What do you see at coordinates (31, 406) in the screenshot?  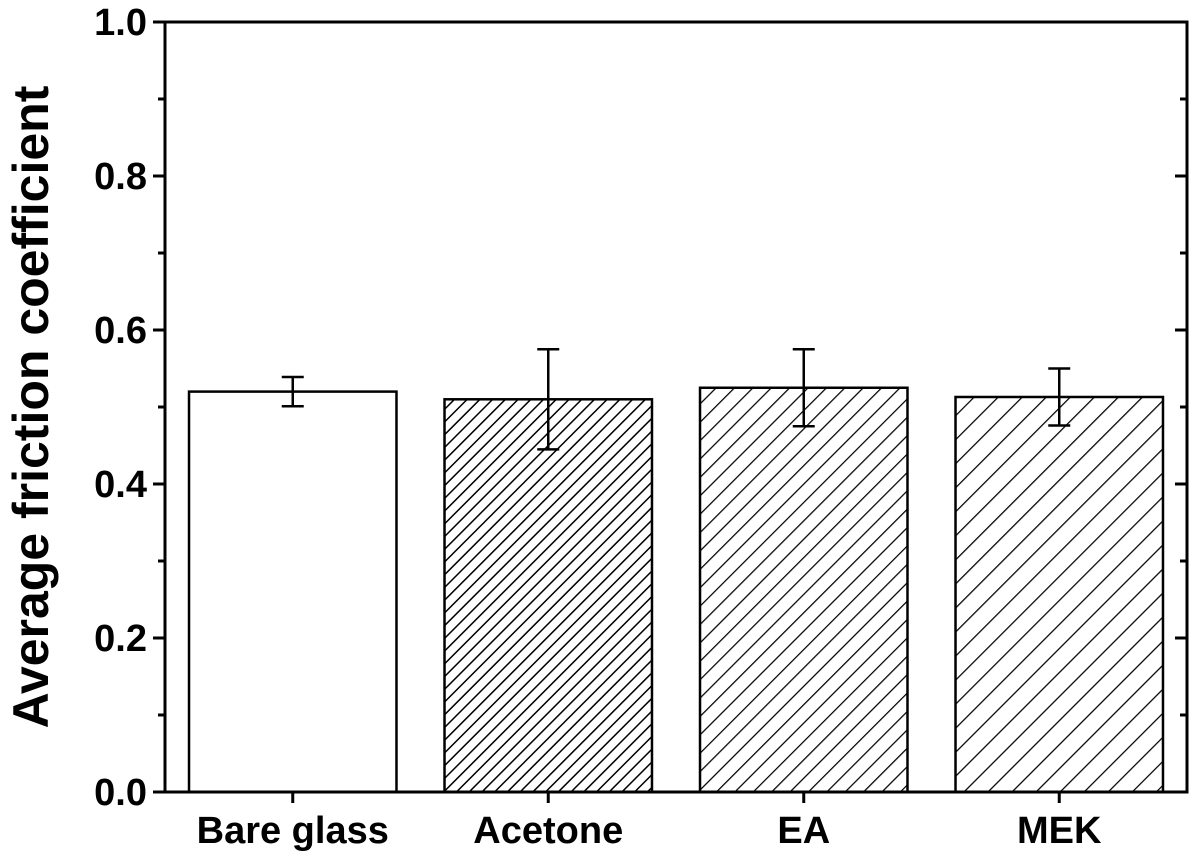 I see `y-axis-label: Average friction coefficient` at bounding box center [31, 406].